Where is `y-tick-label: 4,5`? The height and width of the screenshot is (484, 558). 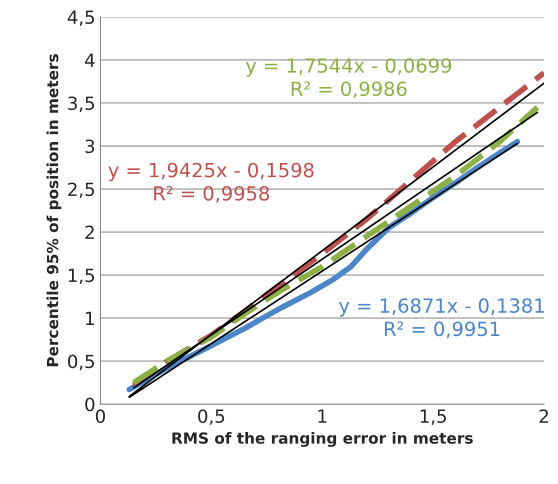
y-tick-label: 4,5 is located at coordinates (81, 18).